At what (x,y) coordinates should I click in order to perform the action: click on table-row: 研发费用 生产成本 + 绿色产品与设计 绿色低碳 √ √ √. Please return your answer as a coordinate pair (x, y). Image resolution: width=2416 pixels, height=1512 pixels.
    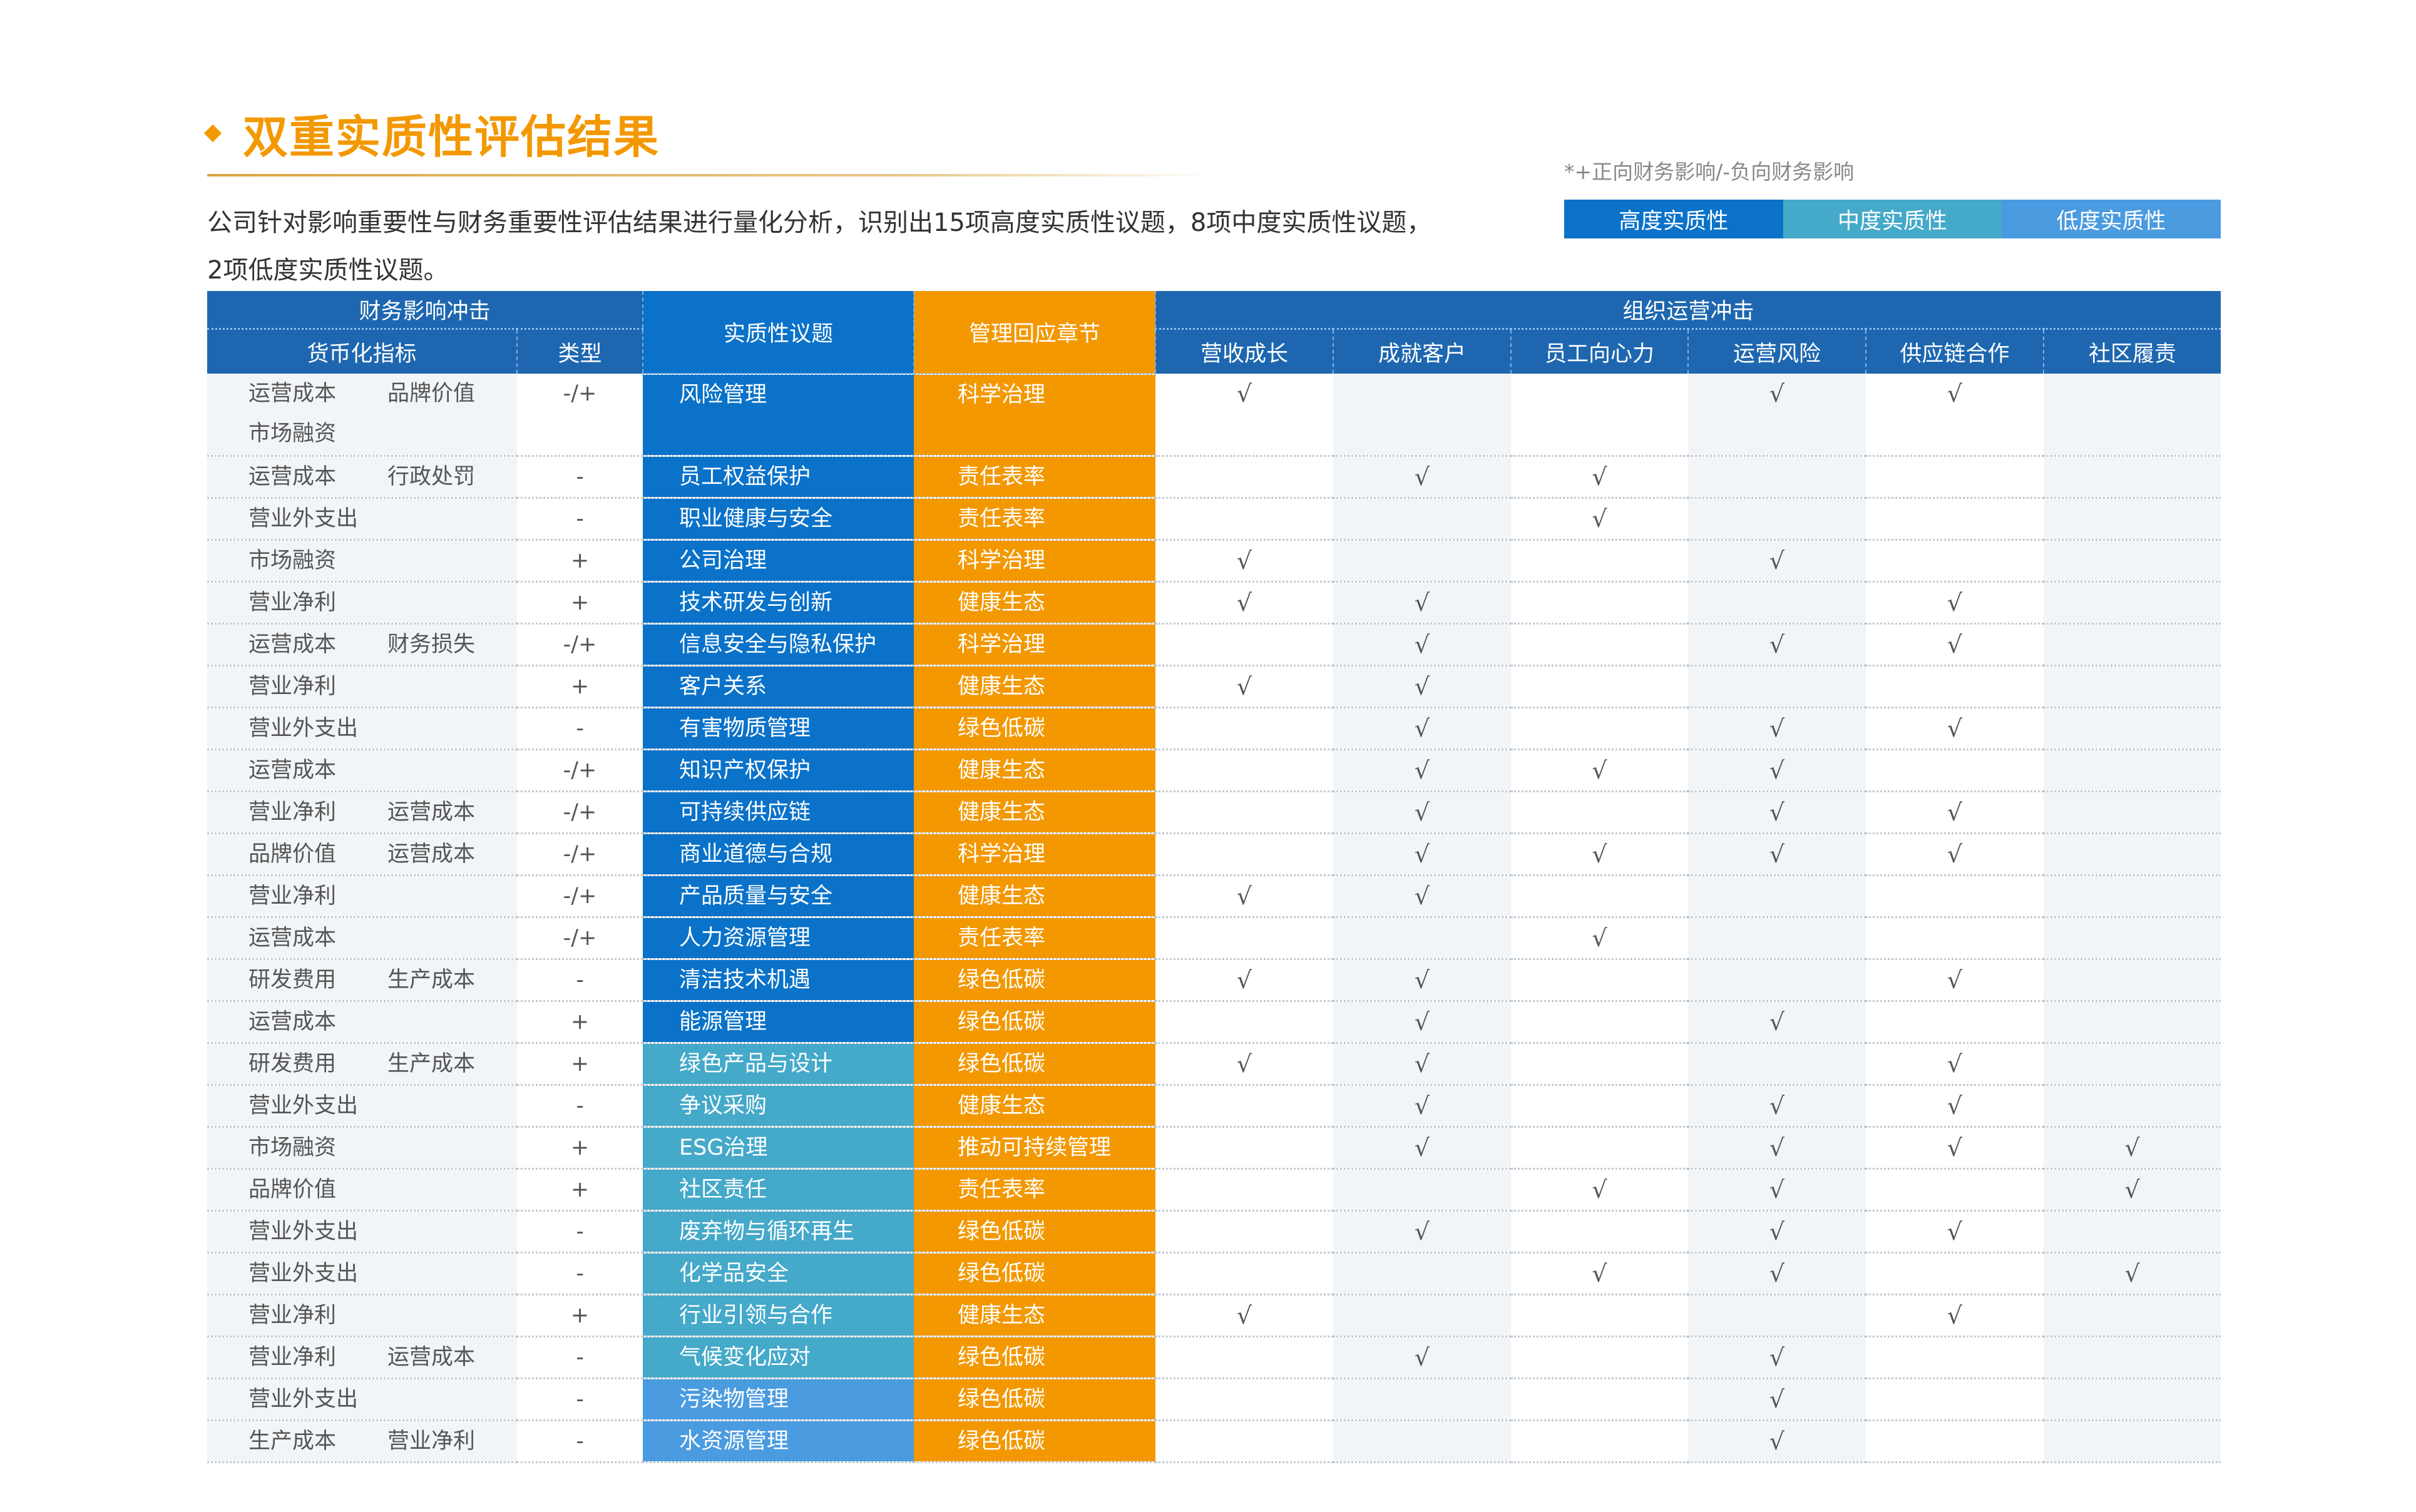
    Looking at the image, I should click on (1214, 1064).